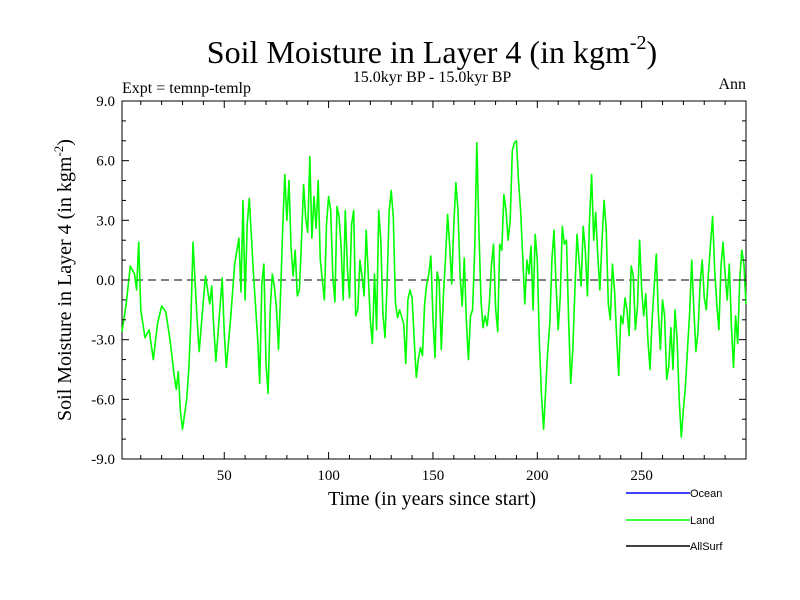  Describe the element at coordinates (103, 400) in the screenshot. I see `y-tick-label: -6.0` at that location.